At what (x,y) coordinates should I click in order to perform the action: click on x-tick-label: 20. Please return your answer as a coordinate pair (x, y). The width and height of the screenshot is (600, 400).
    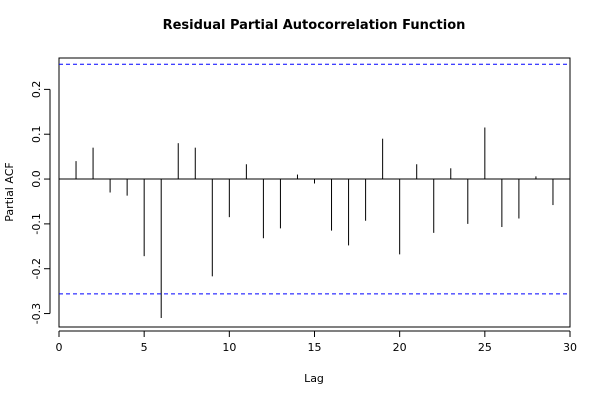
    Looking at the image, I should click on (400, 347).